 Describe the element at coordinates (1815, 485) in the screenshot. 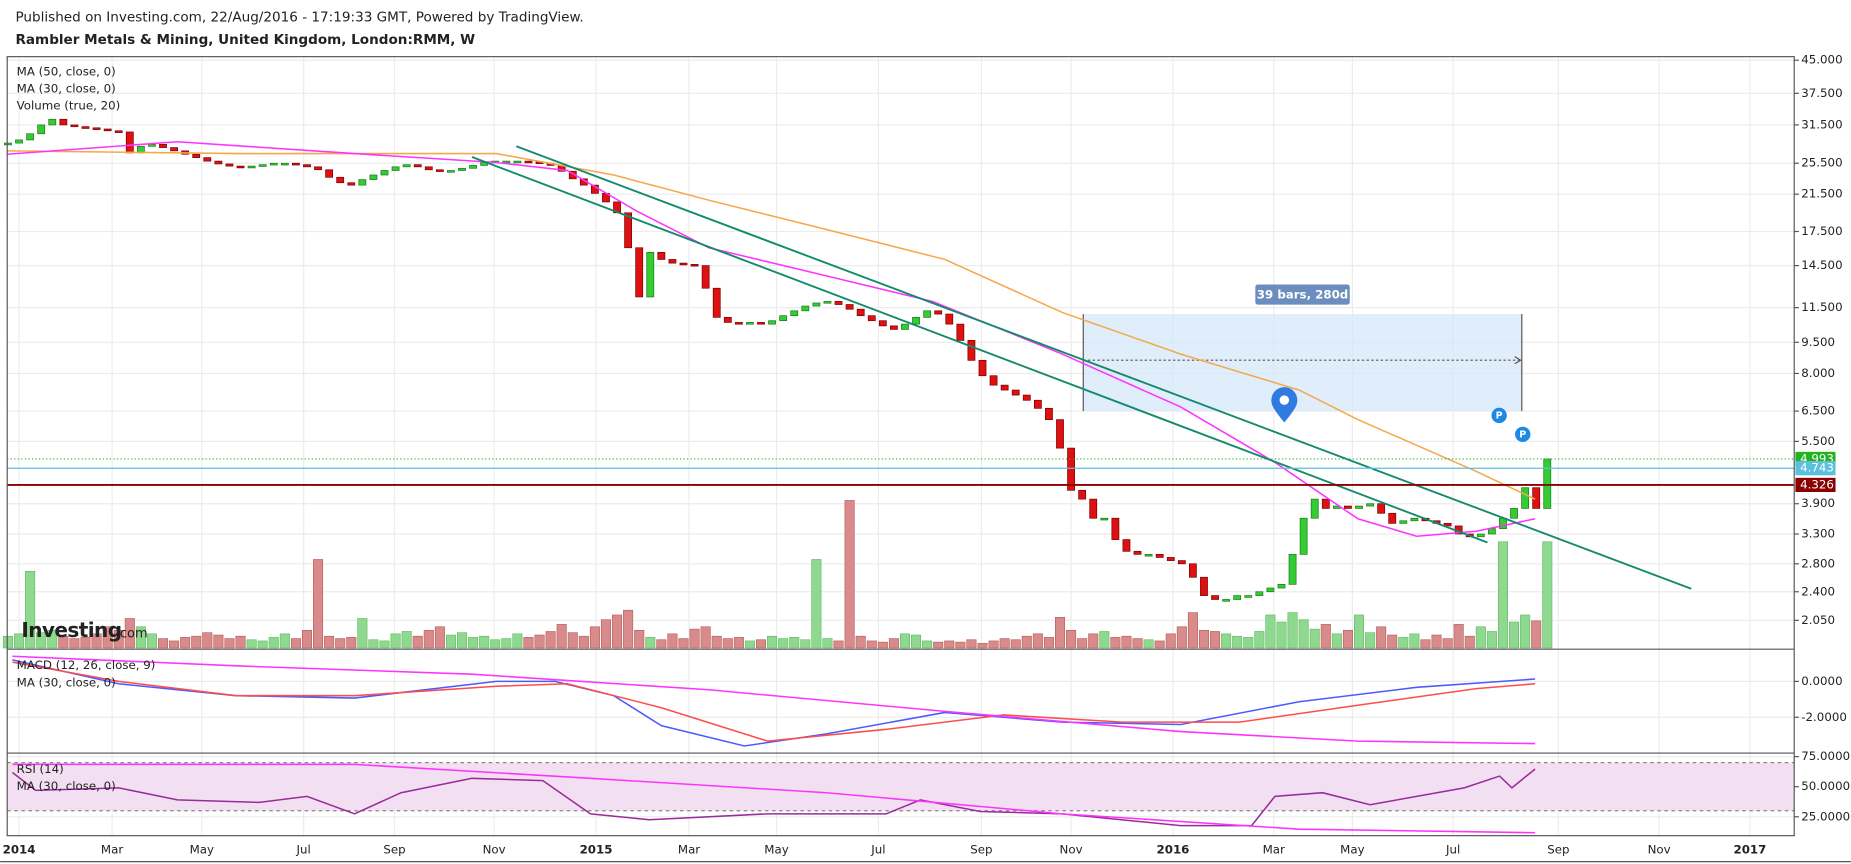

I see `price-label-box` at that location.